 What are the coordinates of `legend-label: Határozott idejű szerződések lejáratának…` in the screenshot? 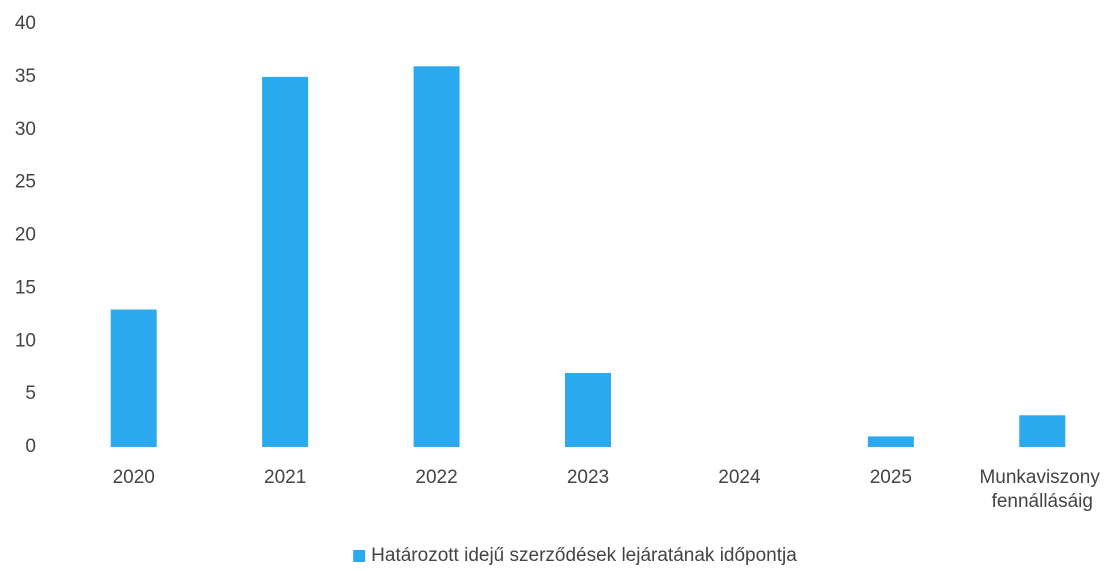 It's located at (584, 555).